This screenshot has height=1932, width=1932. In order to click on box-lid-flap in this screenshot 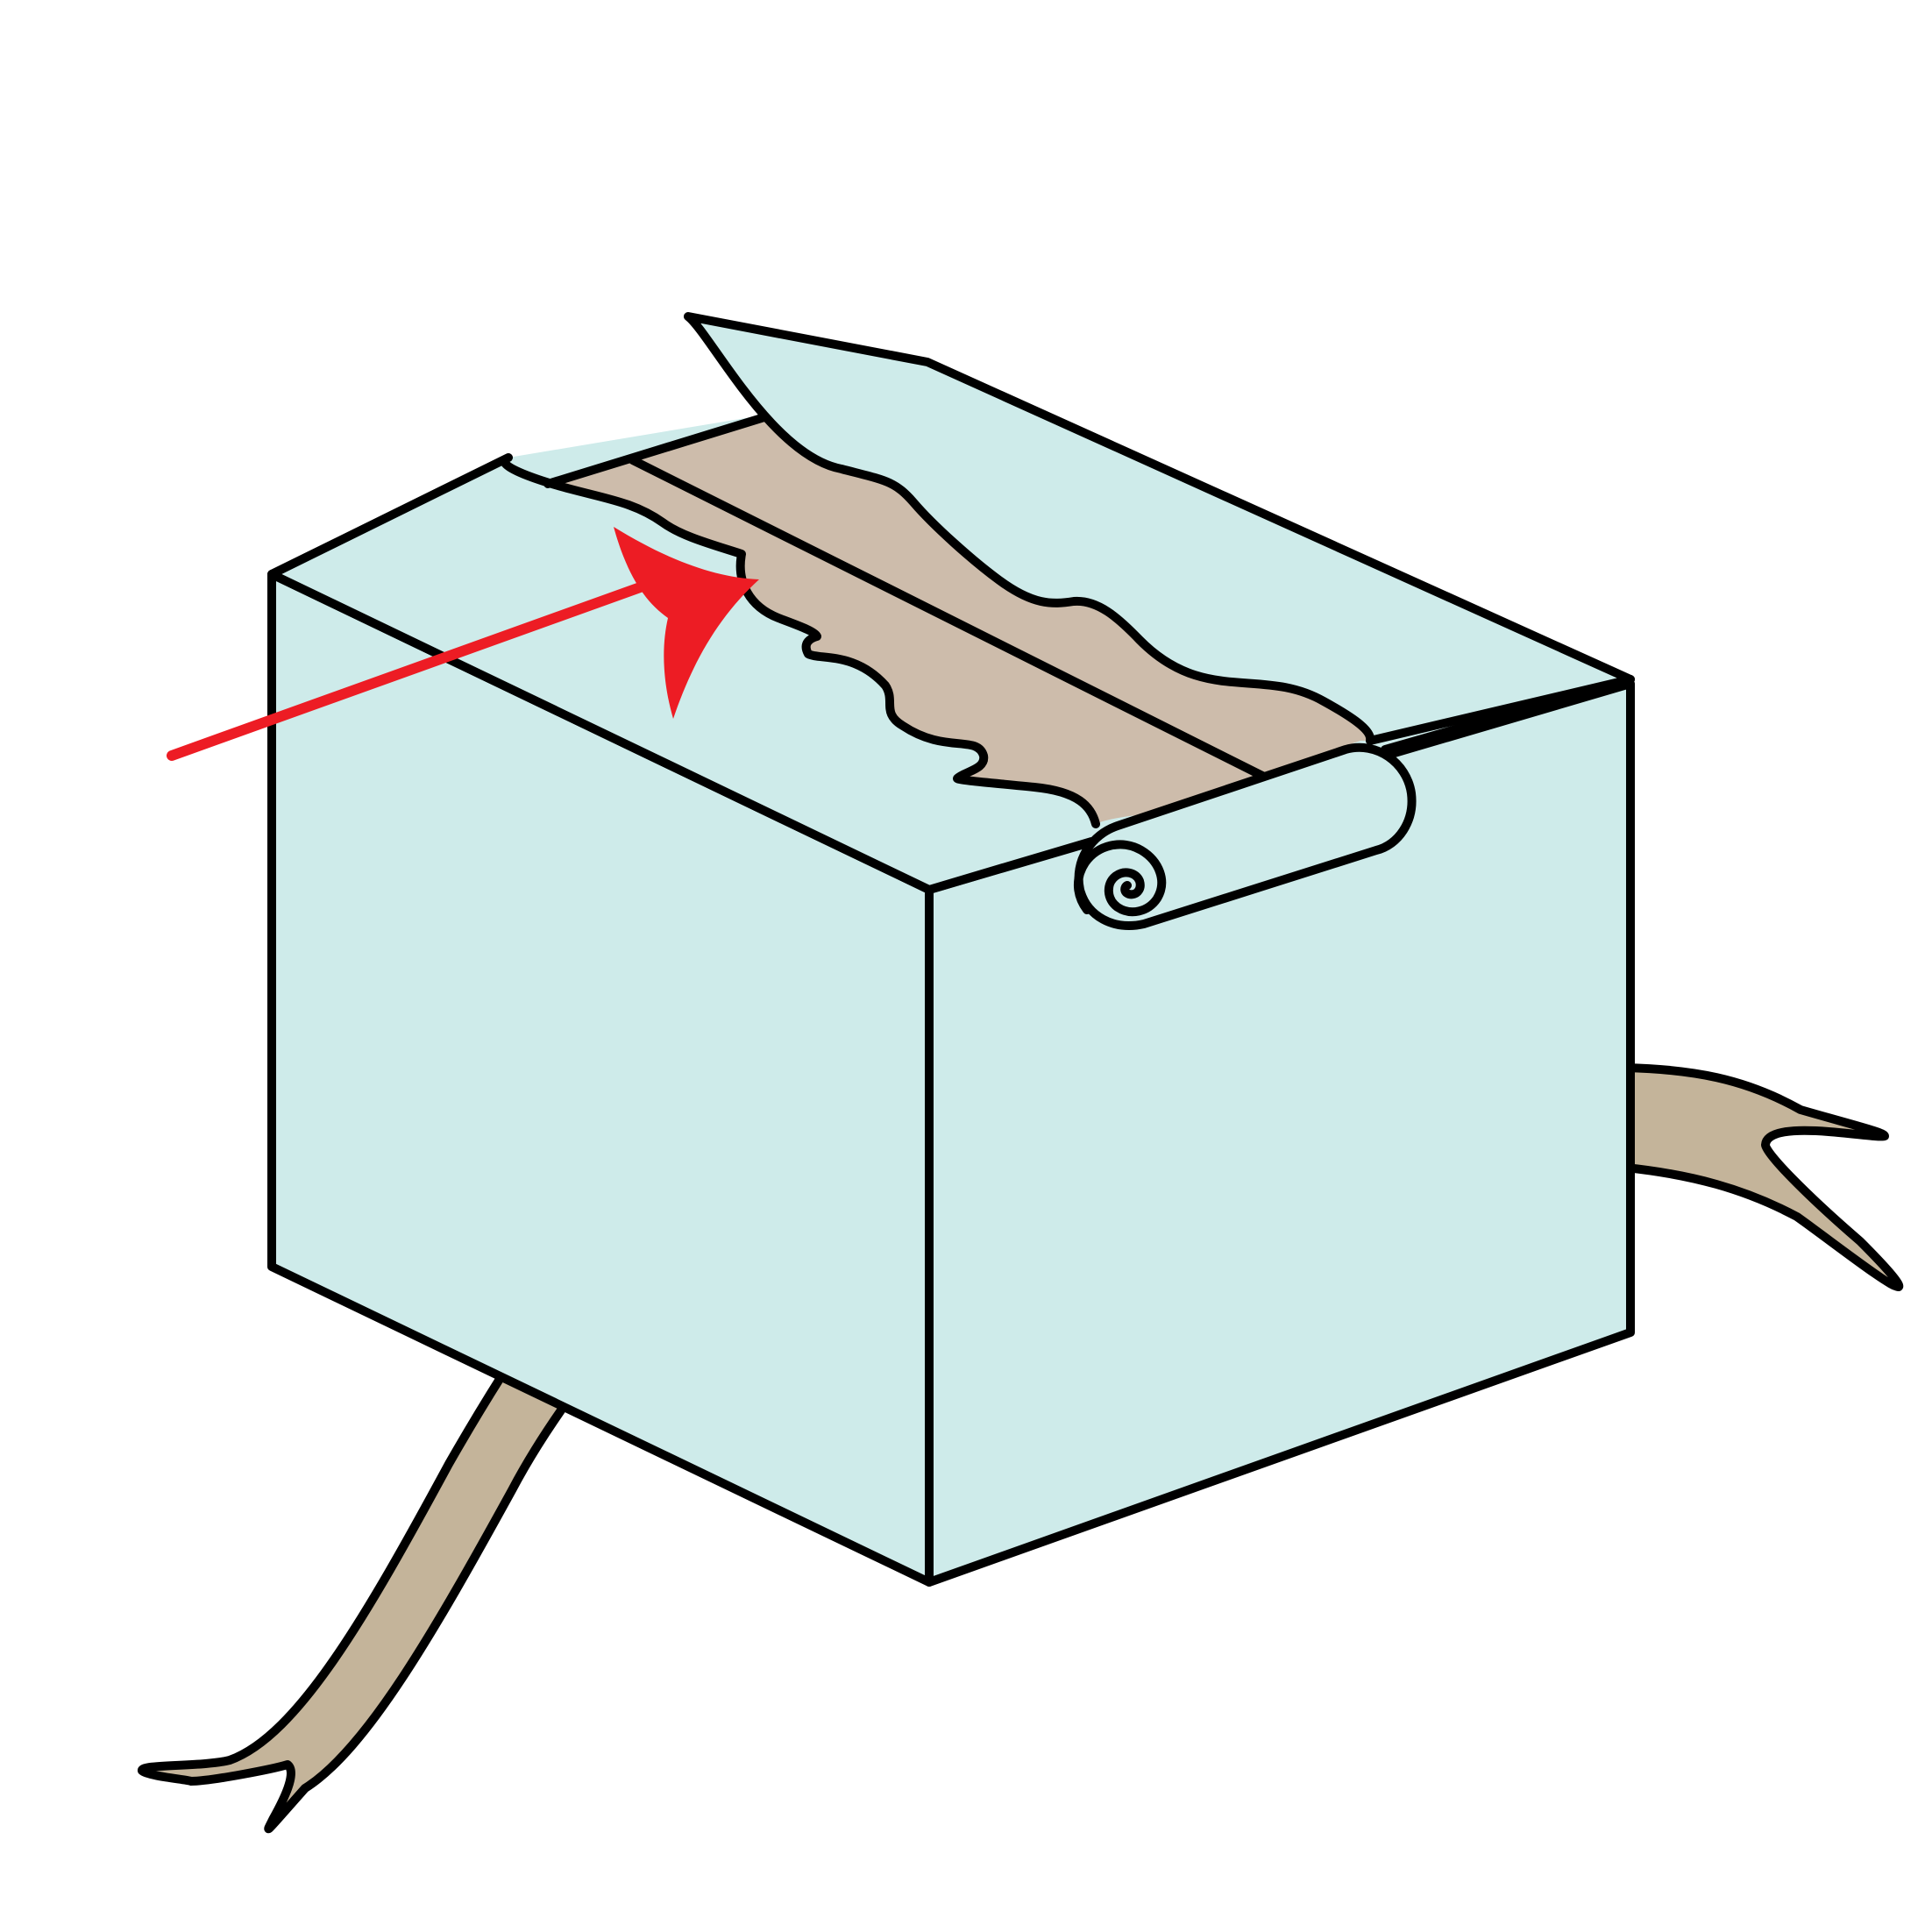, I will do `click(1159, 528)`.